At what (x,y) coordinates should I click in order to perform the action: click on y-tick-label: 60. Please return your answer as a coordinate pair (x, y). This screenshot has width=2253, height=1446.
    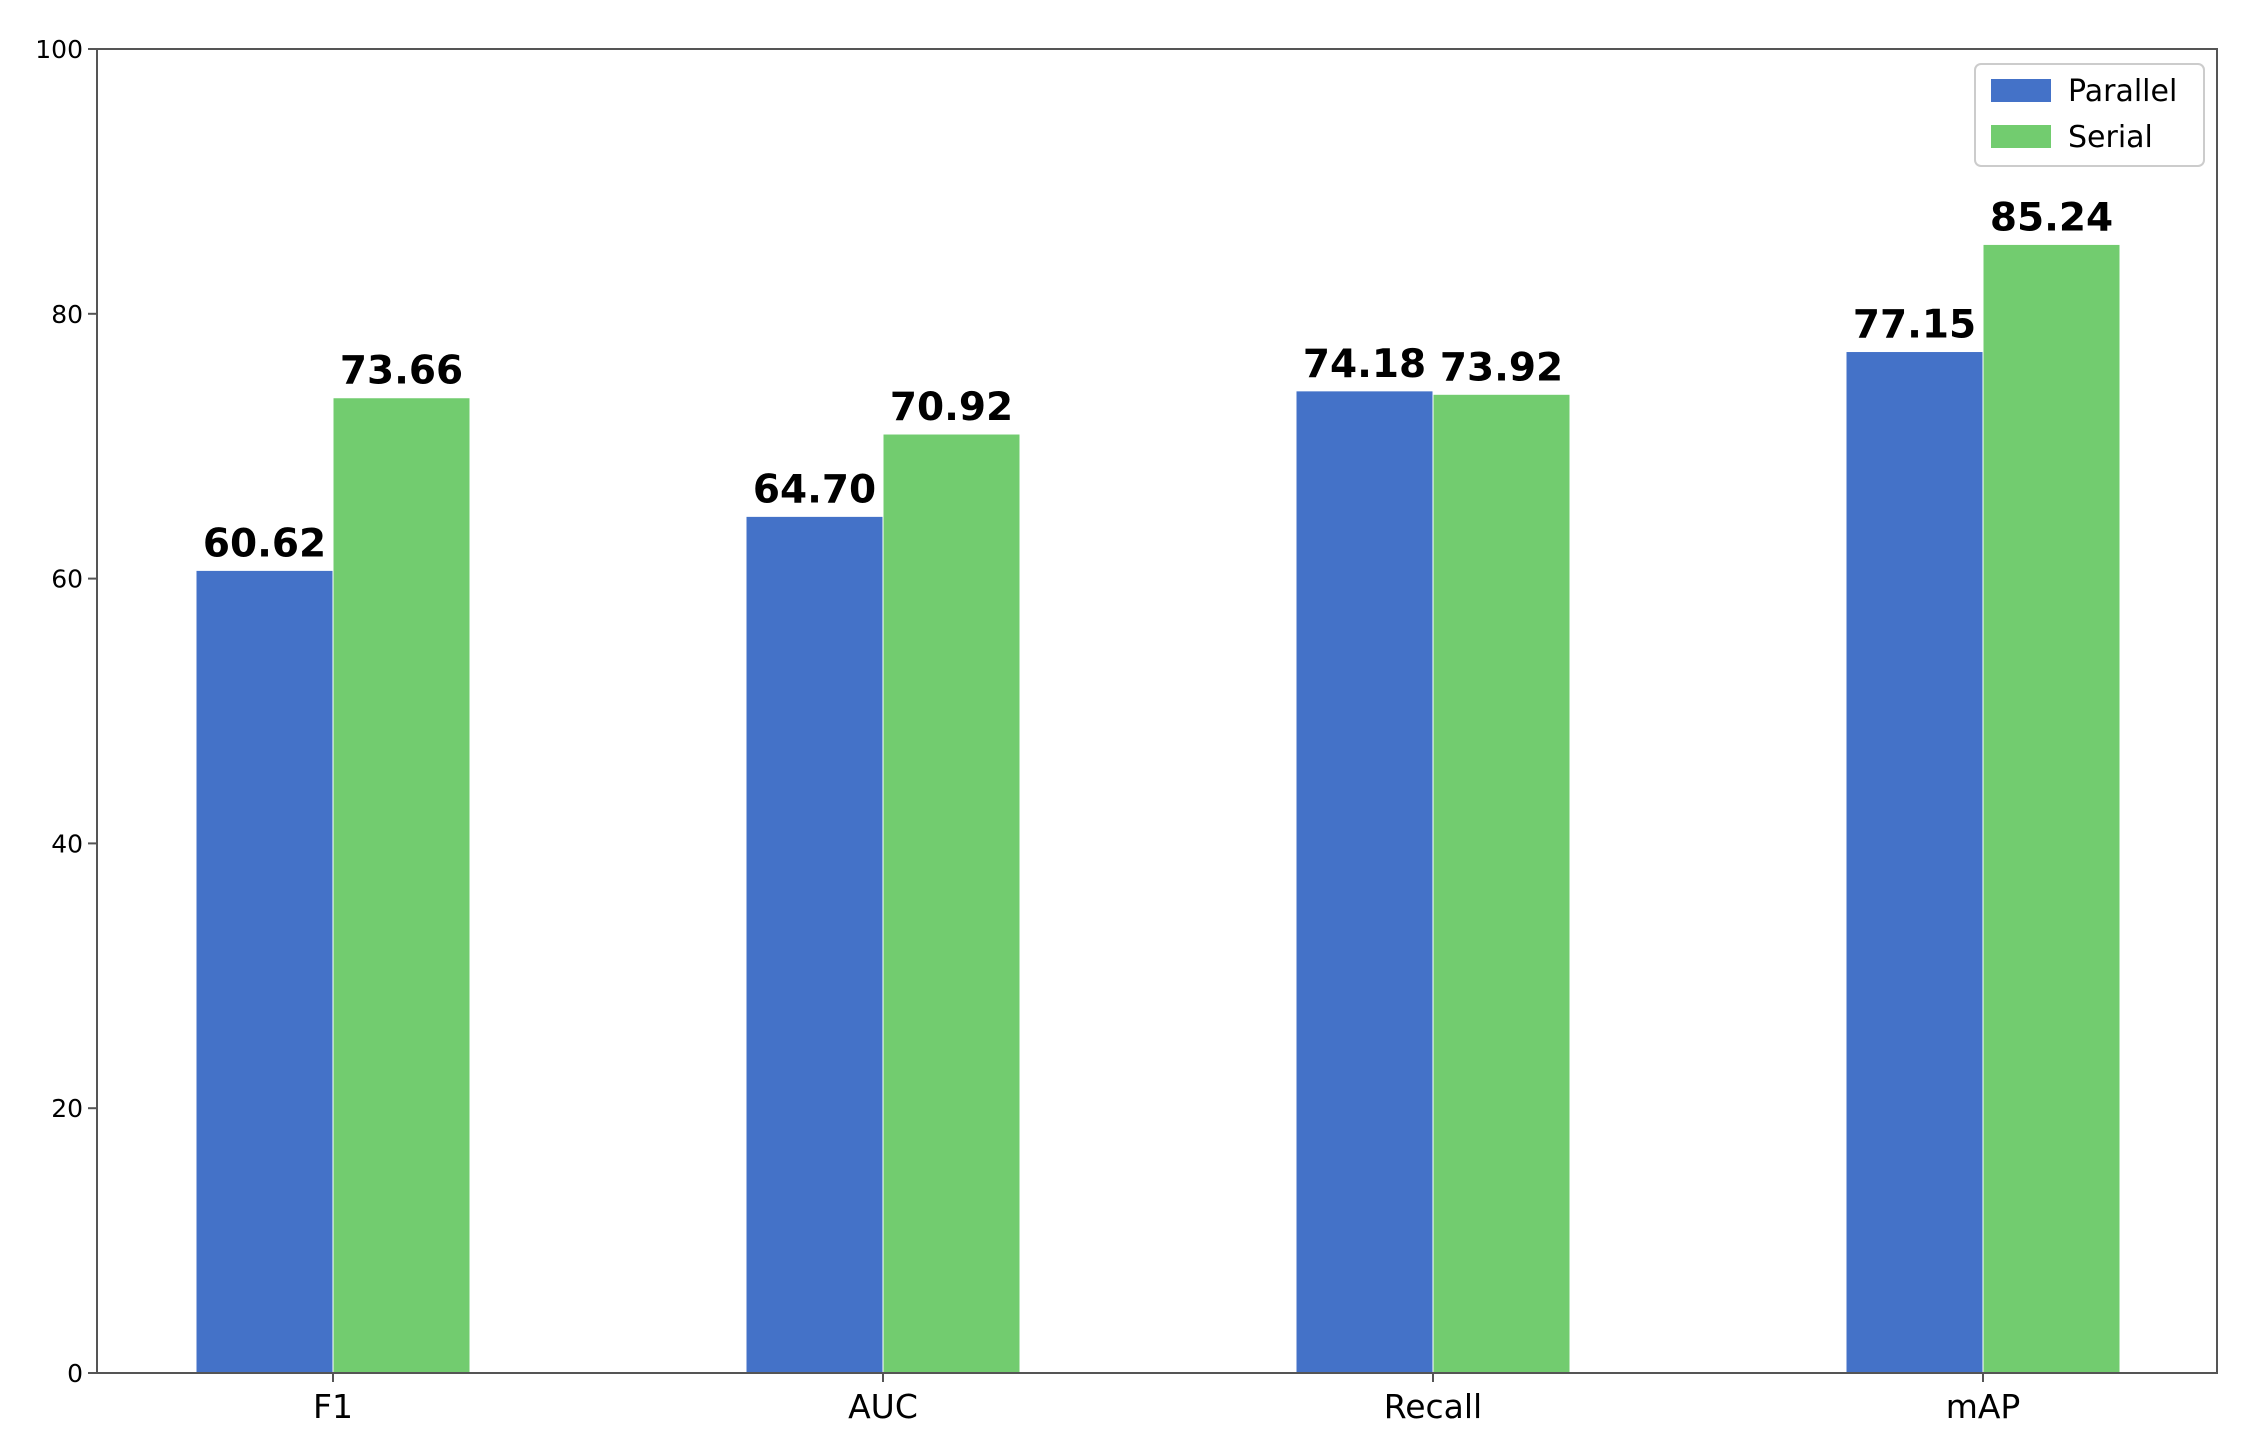
    Looking at the image, I should click on (67, 579).